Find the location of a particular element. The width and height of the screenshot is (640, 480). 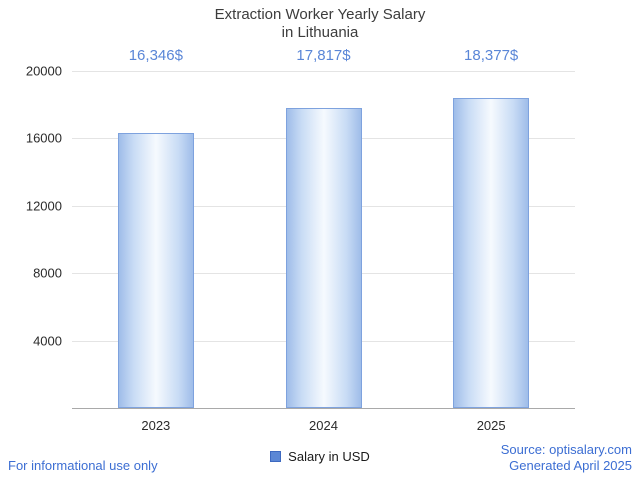

y-axis-tick-label: 8000 is located at coordinates (47, 273).